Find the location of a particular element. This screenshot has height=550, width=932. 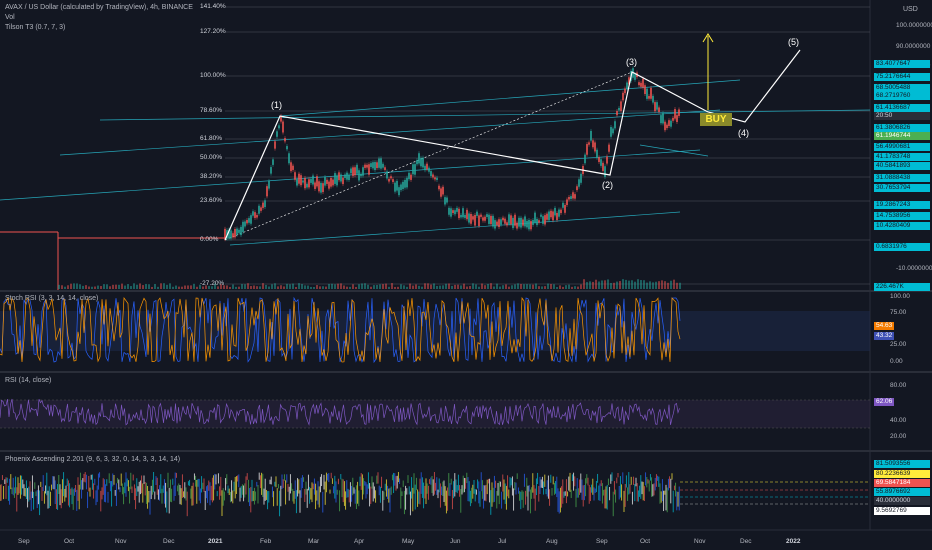

fib-level-label: 127.20% is located at coordinates (213, 31).